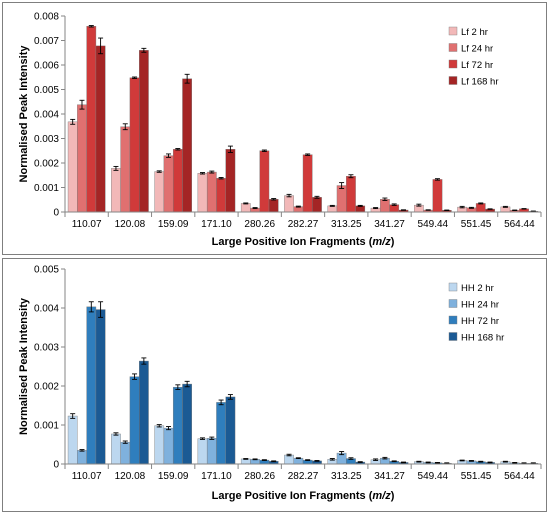 The width and height of the screenshot is (550, 515). What do you see at coordinates (433, 476) in the screenshot?
I see `x-tick-label: 549.44` at bounding box center [433, 476].